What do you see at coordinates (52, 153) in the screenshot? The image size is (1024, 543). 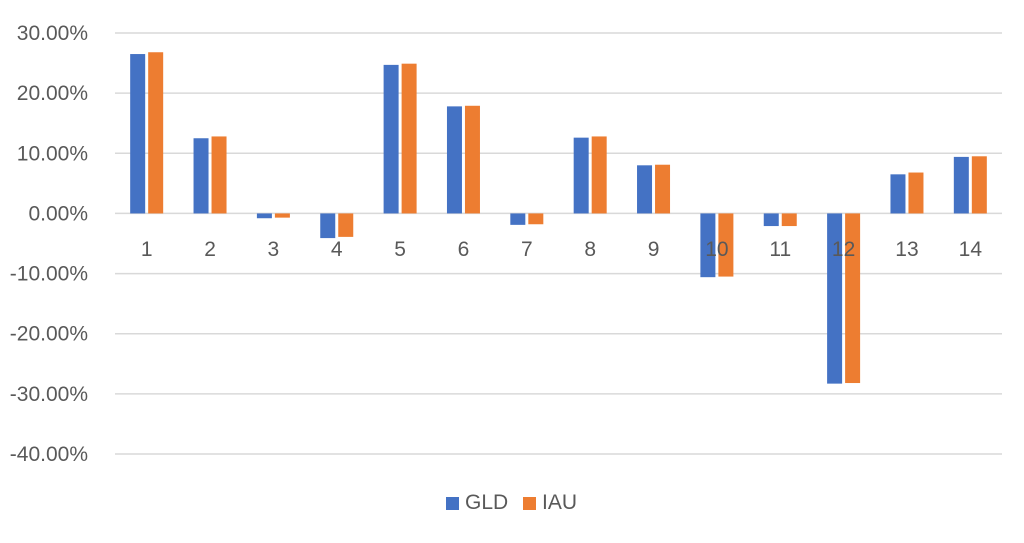 I see `y-tick-label: 10.00%` at bounding box center [52, 153].